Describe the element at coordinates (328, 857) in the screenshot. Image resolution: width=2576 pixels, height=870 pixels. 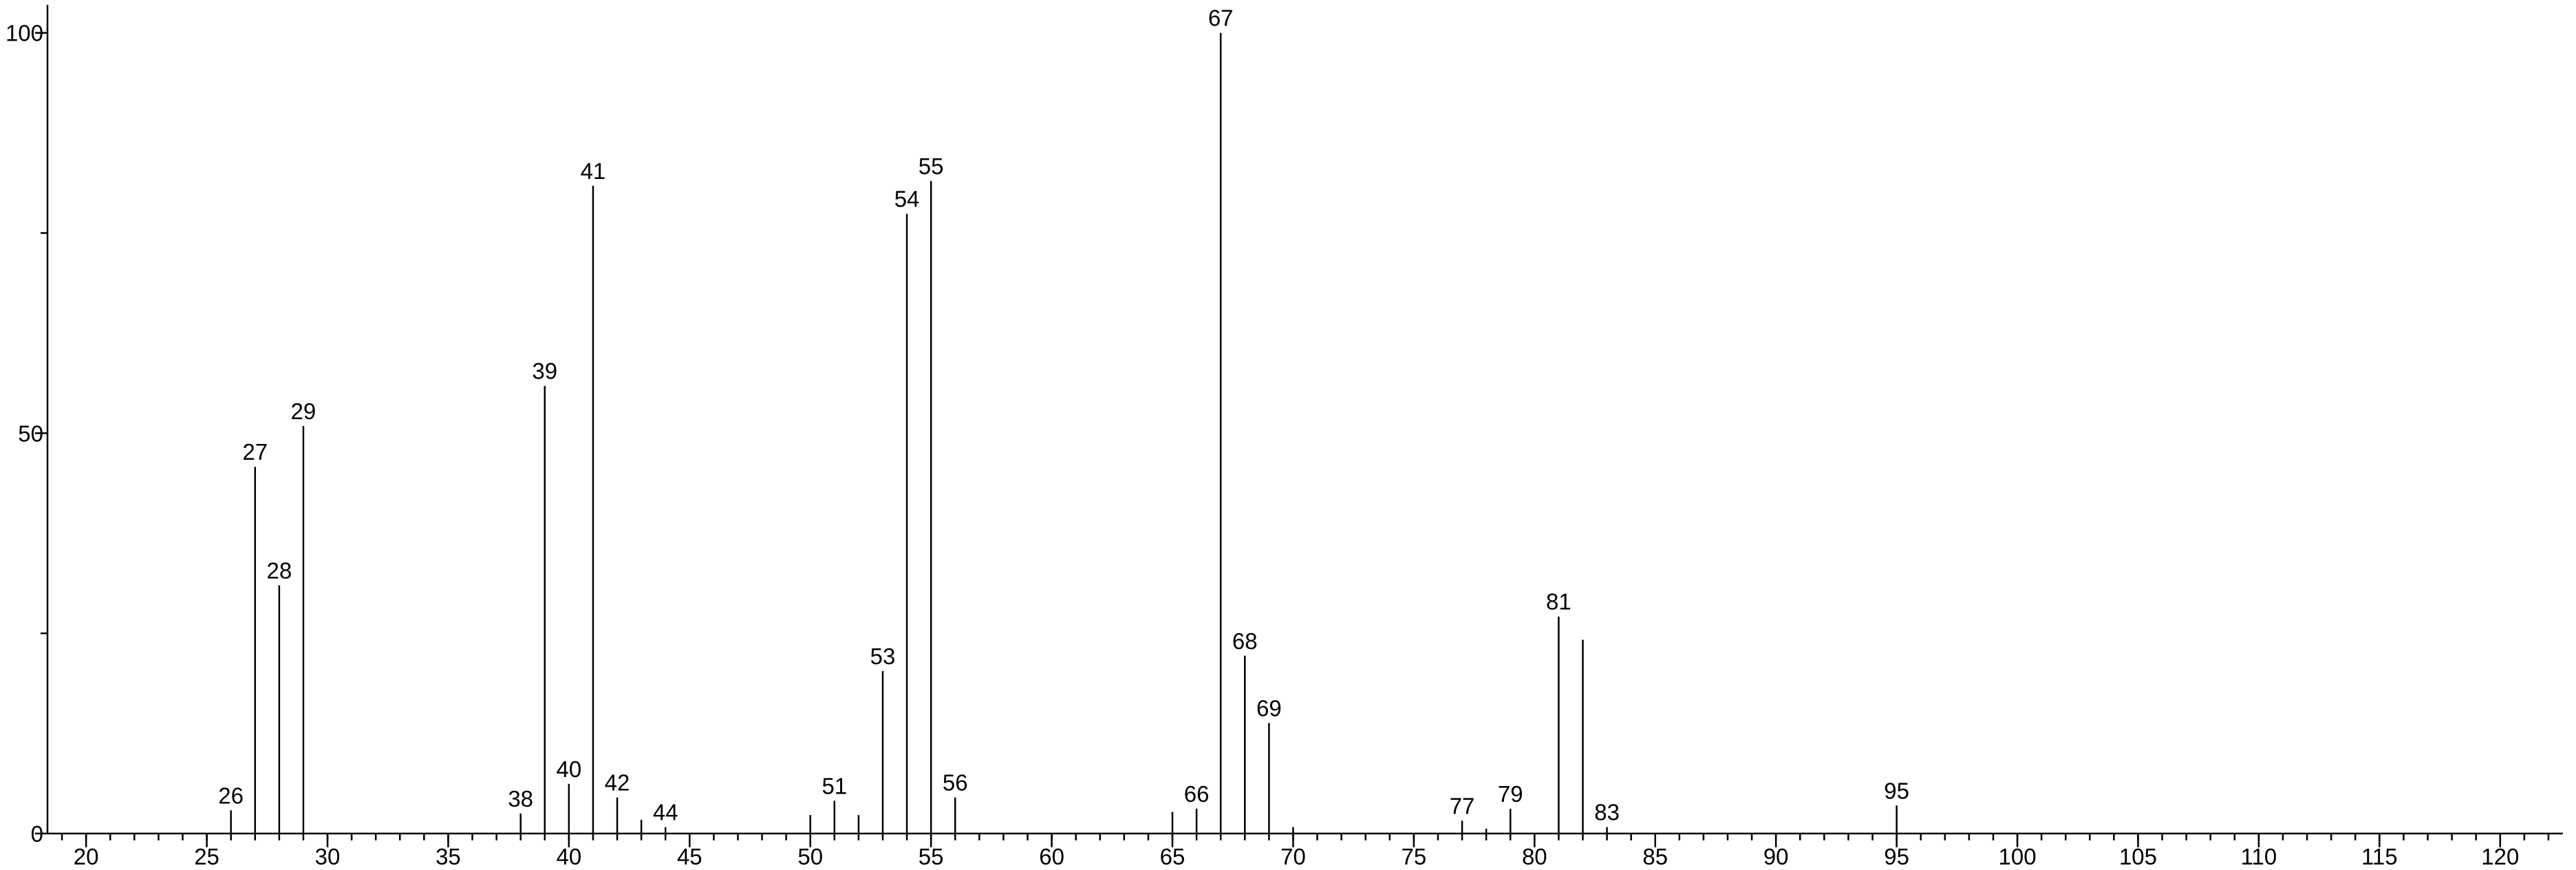
I see `x-tick-label: 30` at that location.